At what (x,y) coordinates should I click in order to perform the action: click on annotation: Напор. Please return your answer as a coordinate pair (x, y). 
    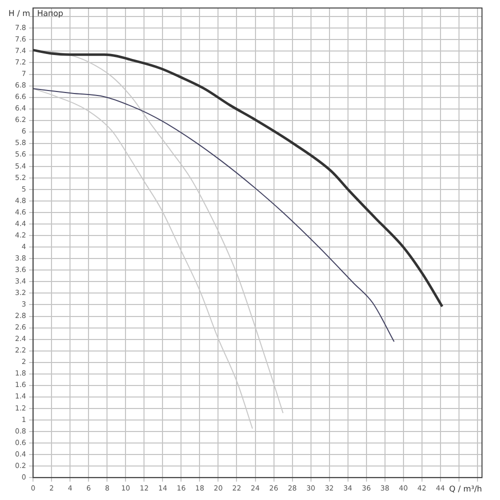
    Looking at the image, I should click on (50, 13).